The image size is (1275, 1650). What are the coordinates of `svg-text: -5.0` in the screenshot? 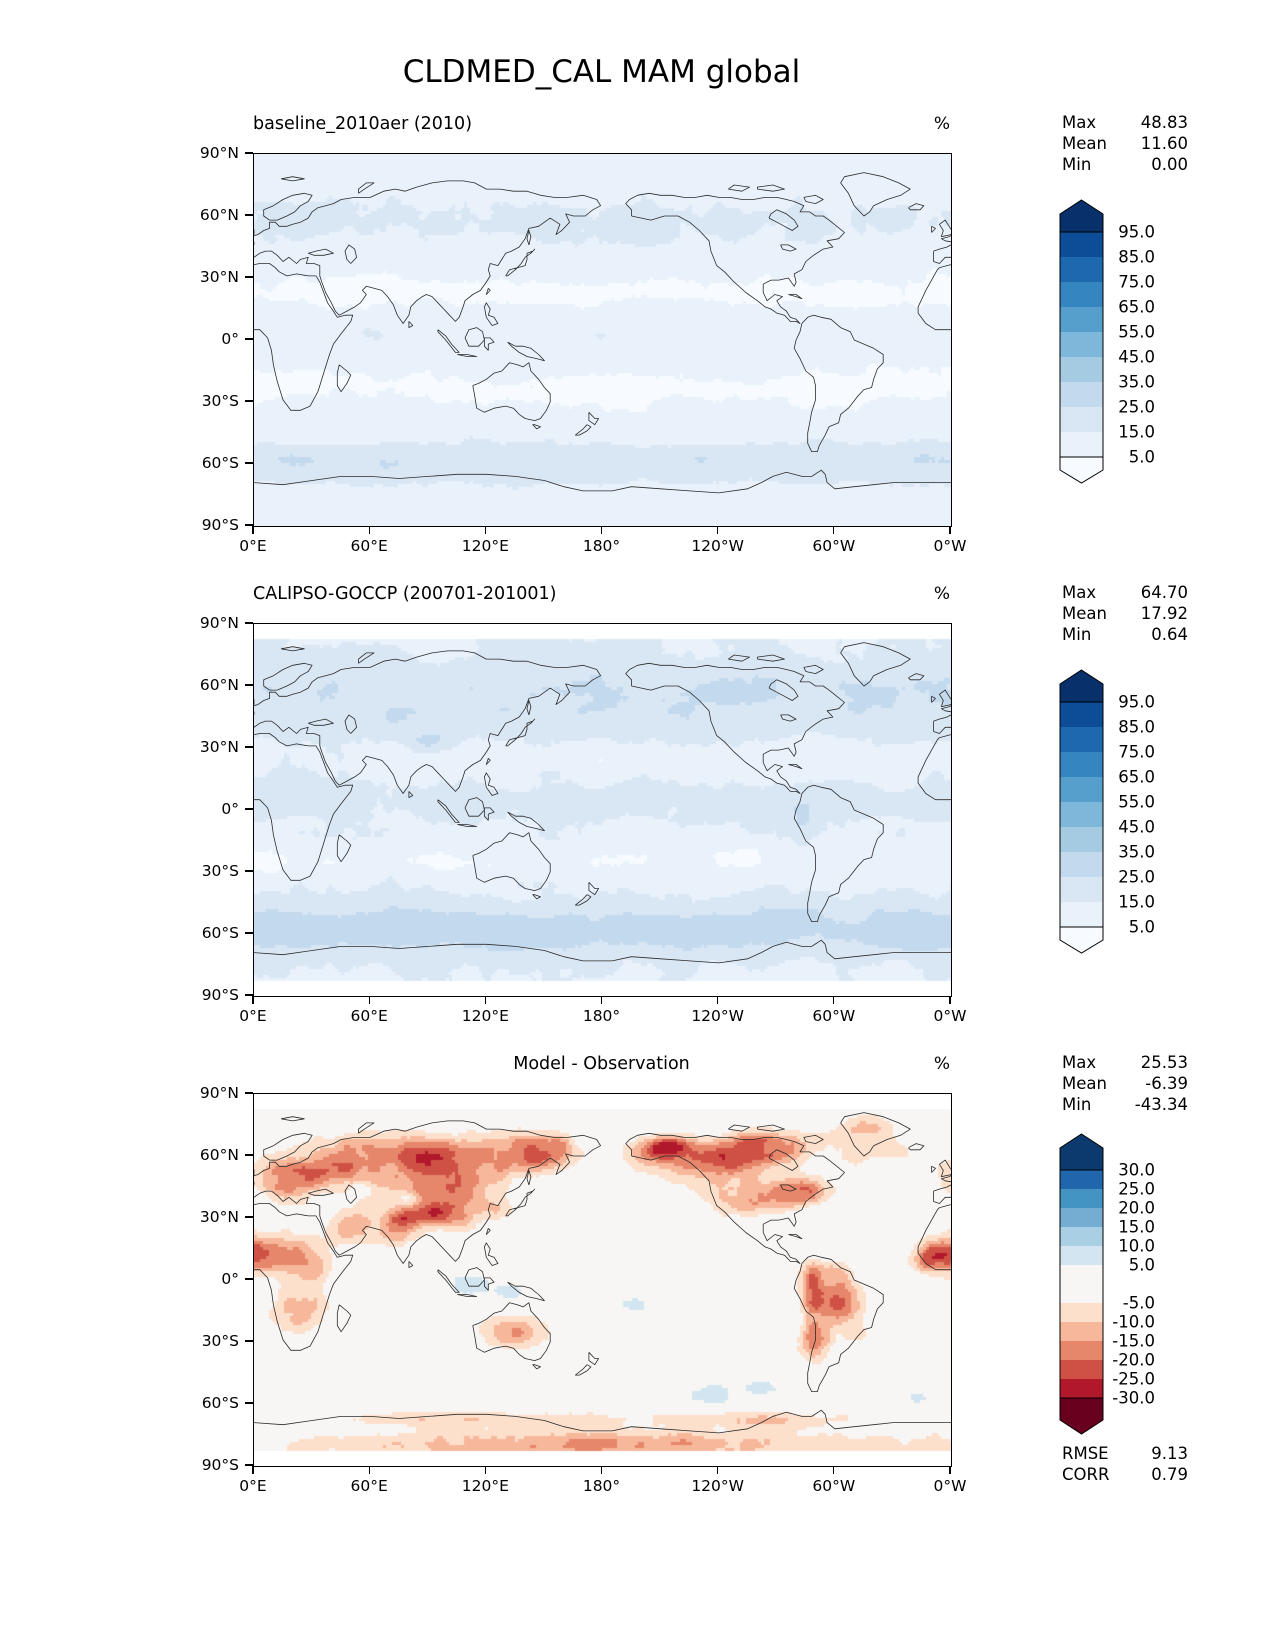 It's located at (1139, 1303).